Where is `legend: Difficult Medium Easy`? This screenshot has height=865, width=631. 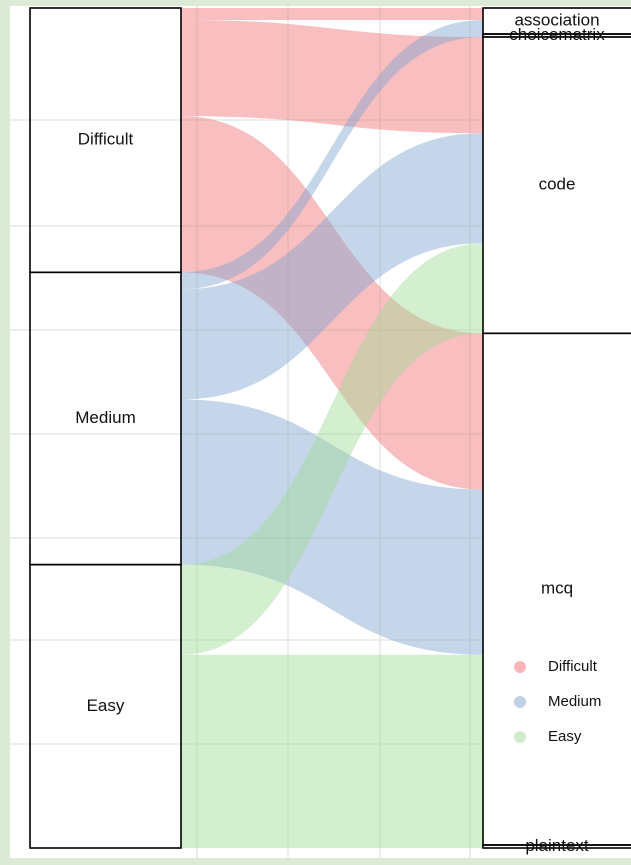 legend: Difficult Medium Easy is located at coordinates (557, 701).